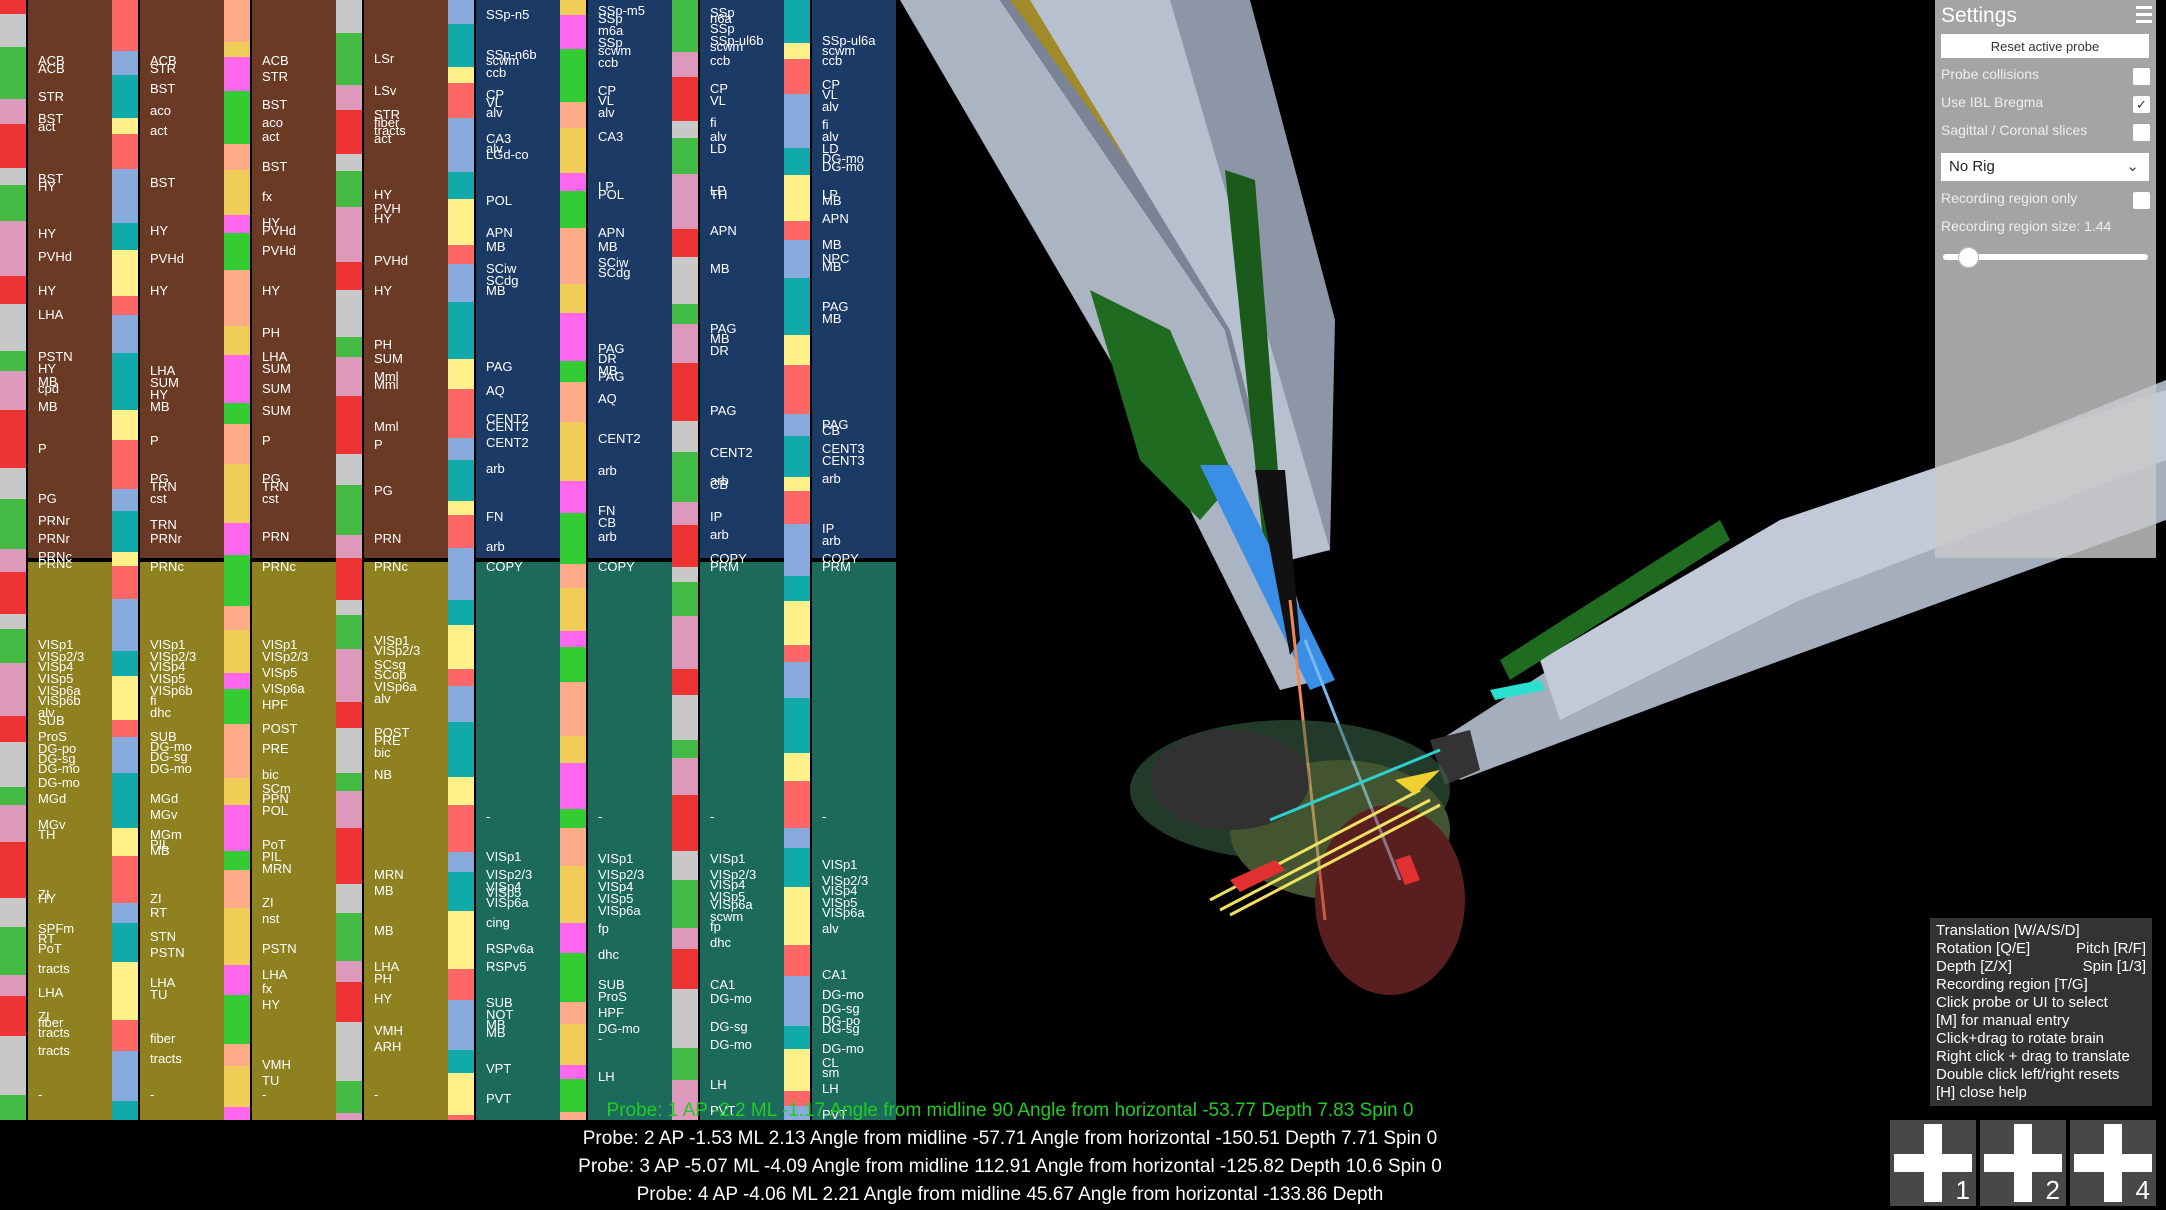  I want to click on probe-collisions-checkbox, so click(2141, 76).